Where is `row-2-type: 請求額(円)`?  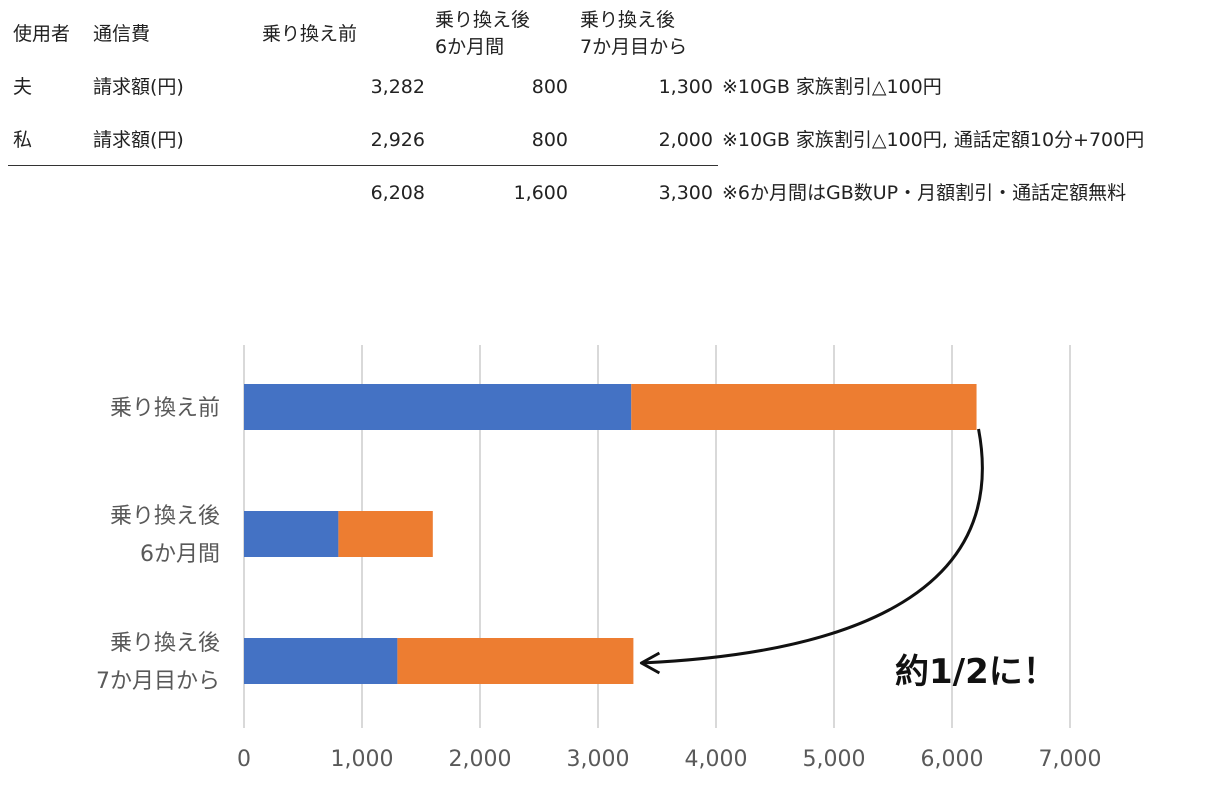 row-2-type: 請求額(円) is located at coordinates (138, 140).